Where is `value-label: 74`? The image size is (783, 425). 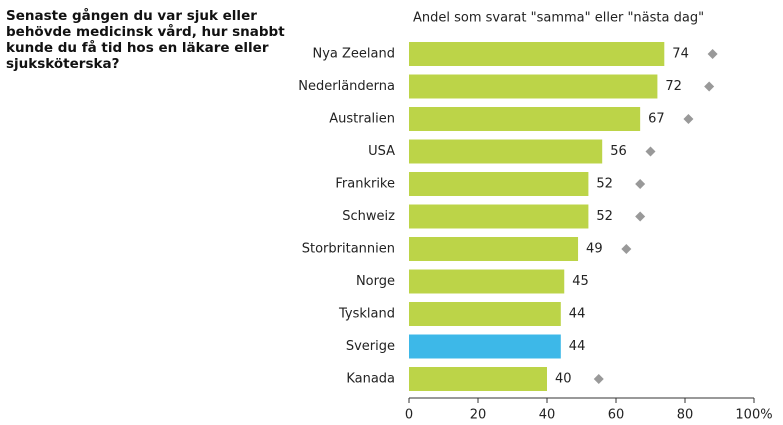 value-label: 74 is located at coordinates (680, 54).